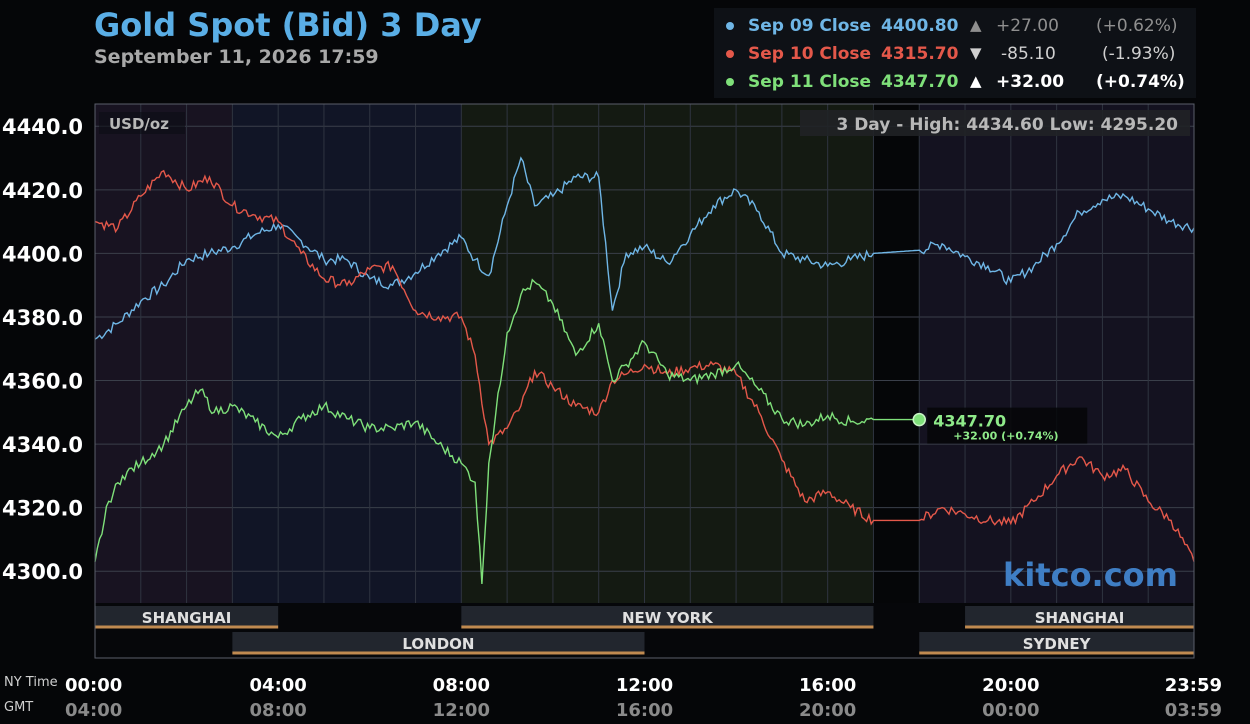  I want to click on y-tick-label: 4340.0, so click(42, 445).